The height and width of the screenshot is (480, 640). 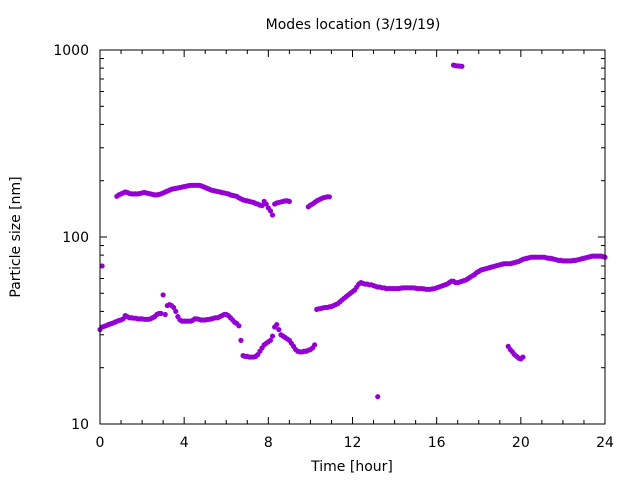 I want to click on y-axis-label: Particle size [nm], so click(x=16, y=236).